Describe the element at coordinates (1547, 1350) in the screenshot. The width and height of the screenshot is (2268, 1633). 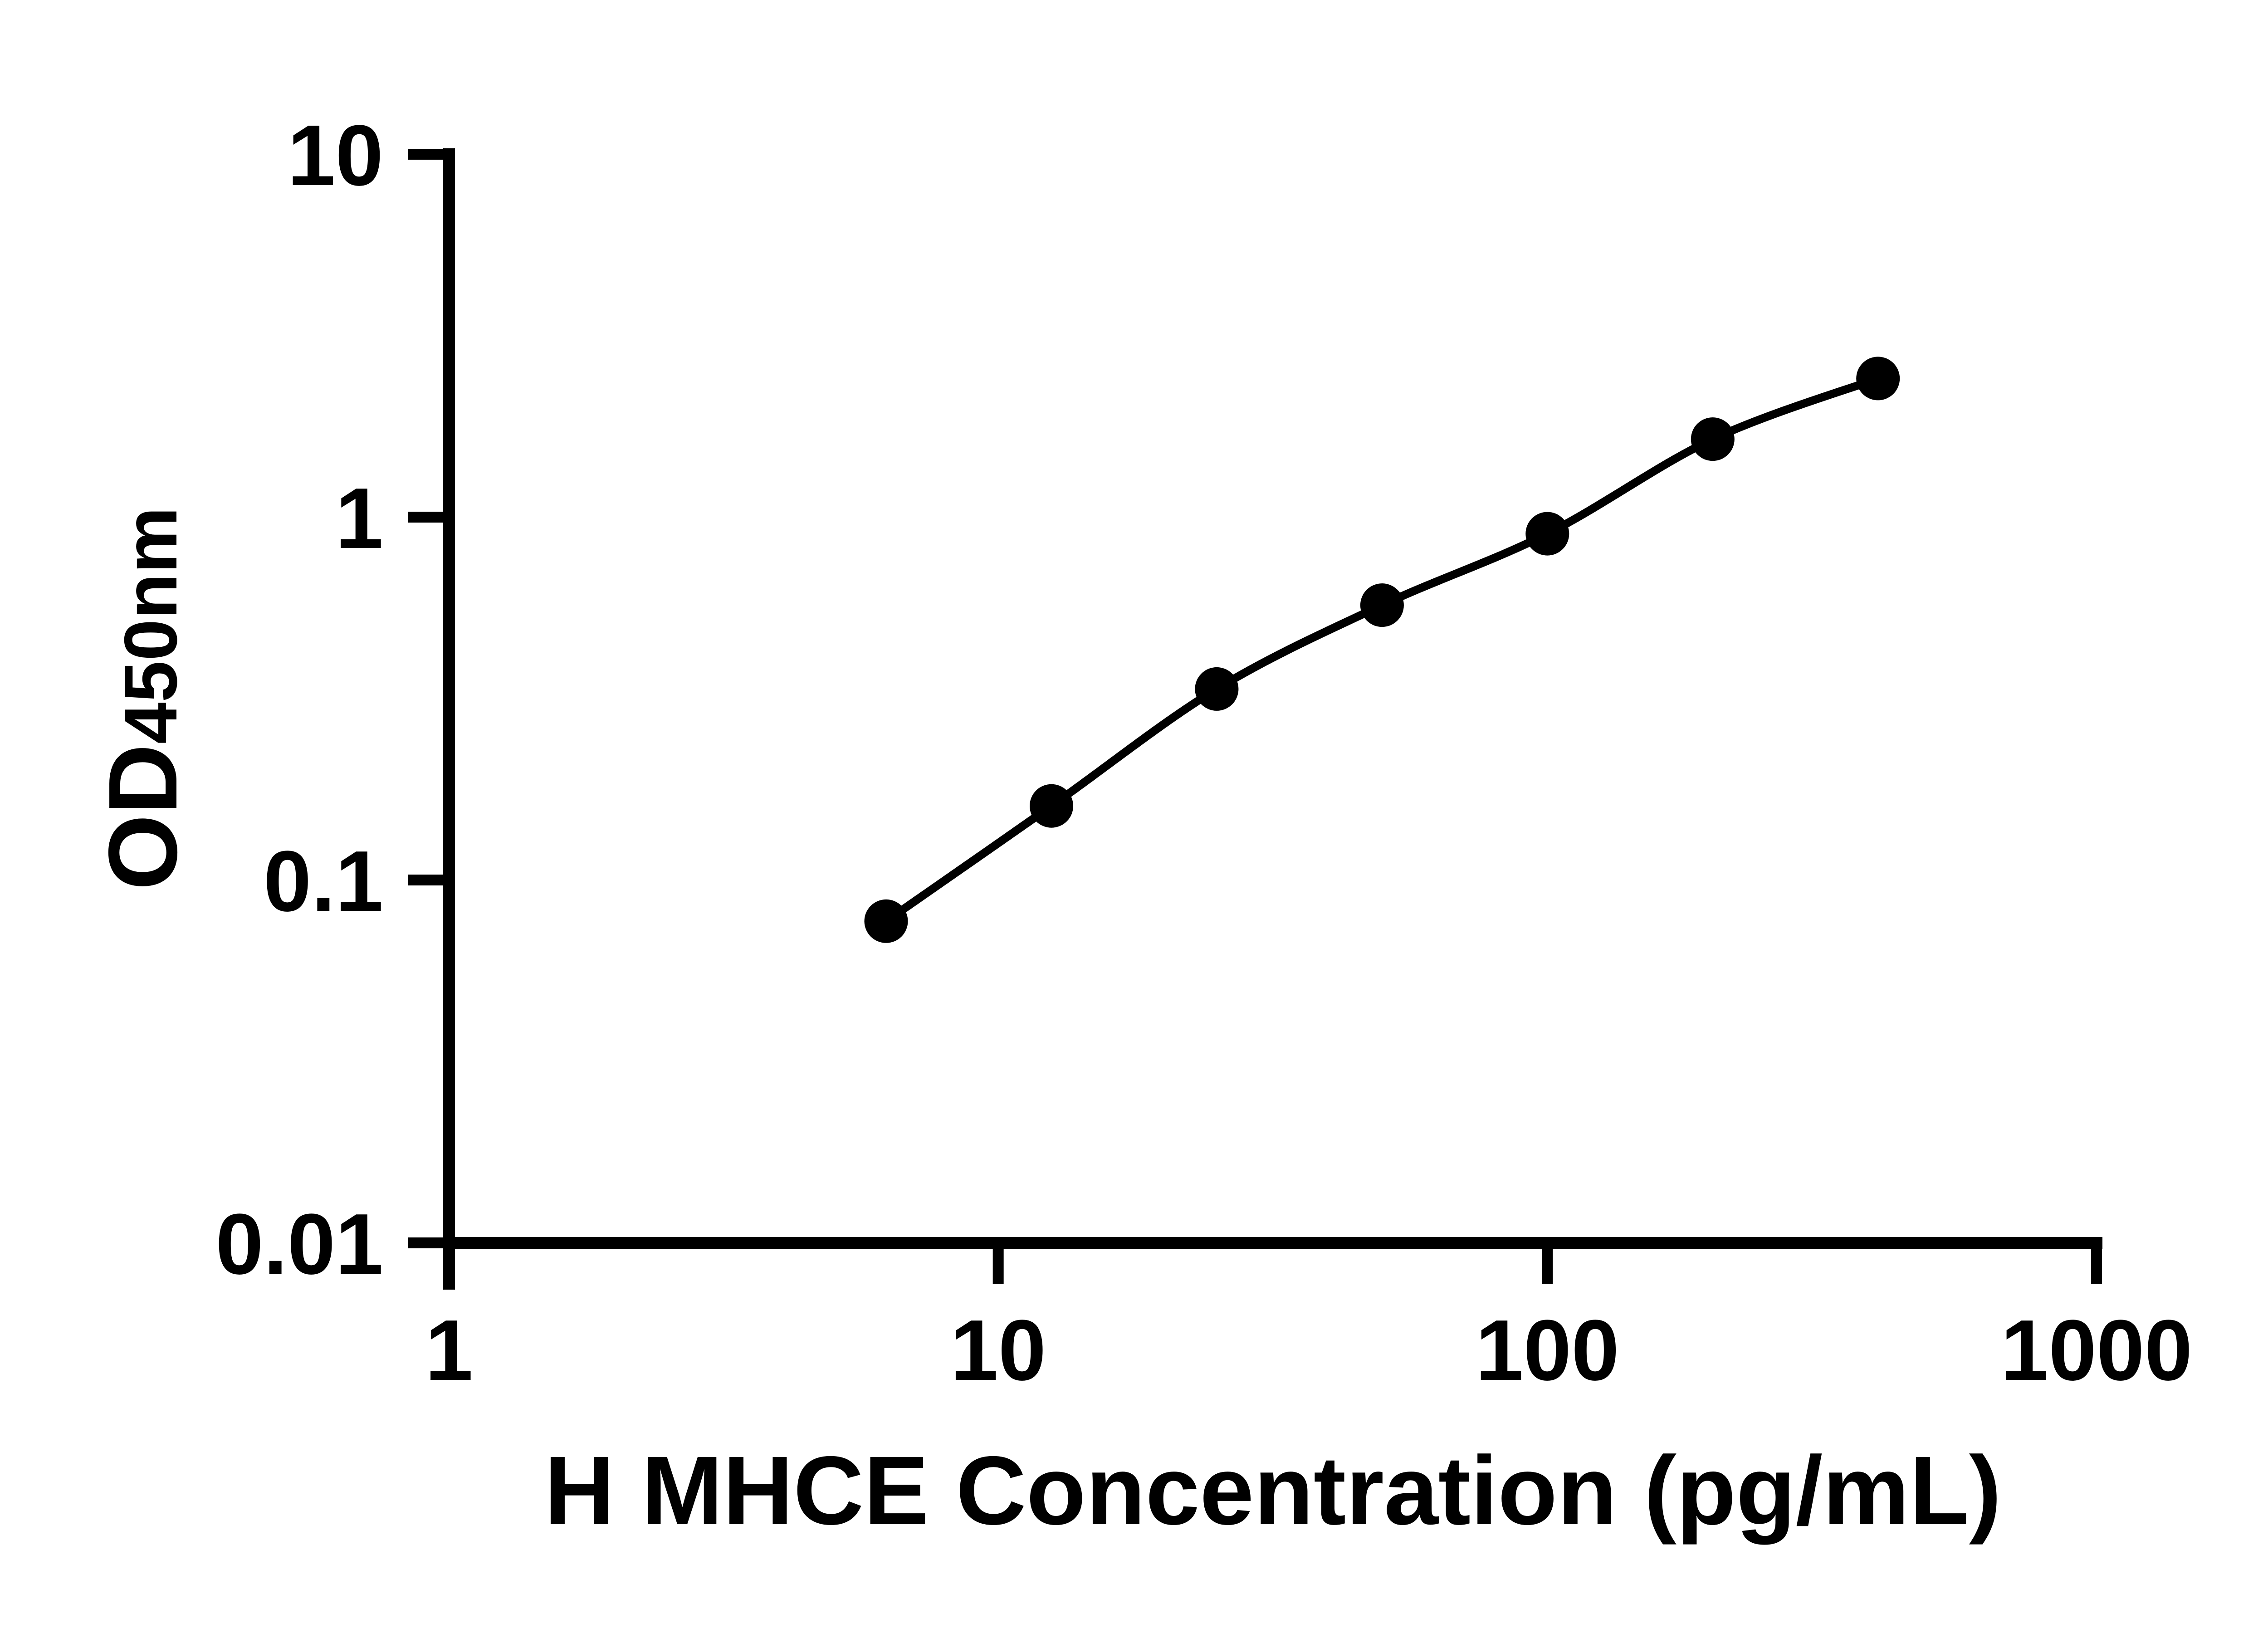
I see `x-tick-label: 100` at that location.